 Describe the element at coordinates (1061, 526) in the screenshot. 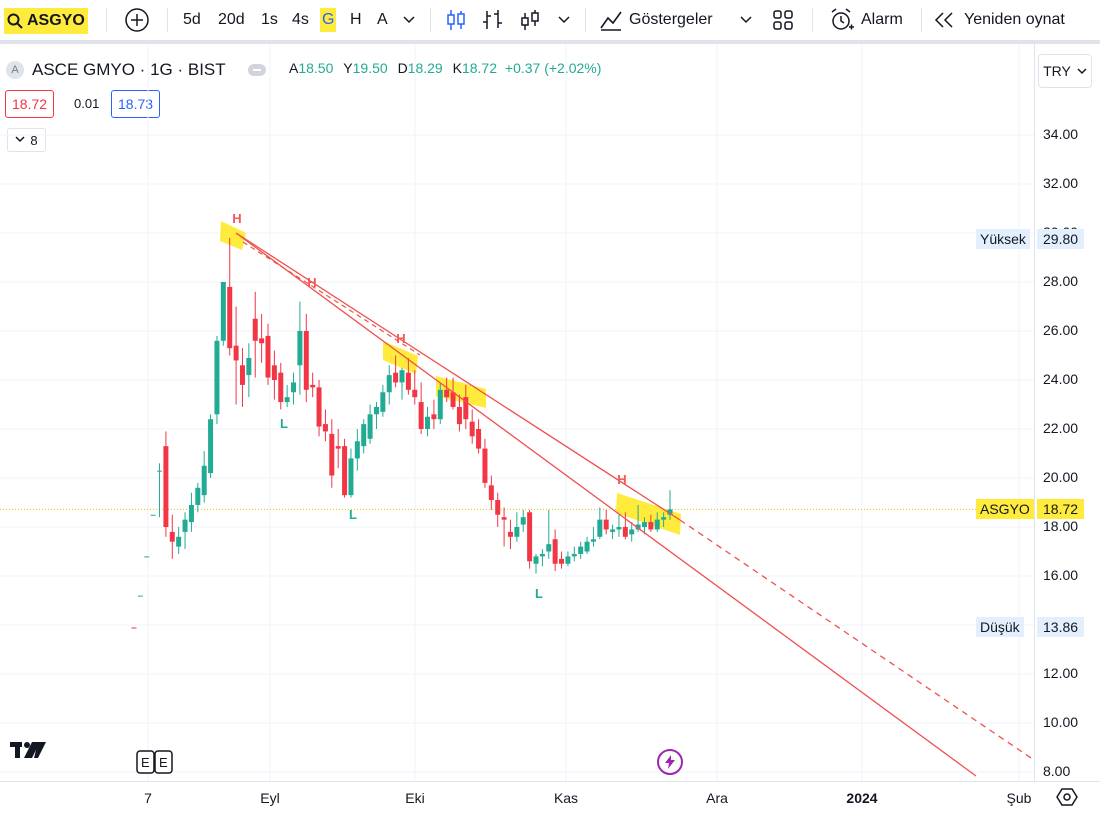

I see `price-tick-label: 18.00` at that location.